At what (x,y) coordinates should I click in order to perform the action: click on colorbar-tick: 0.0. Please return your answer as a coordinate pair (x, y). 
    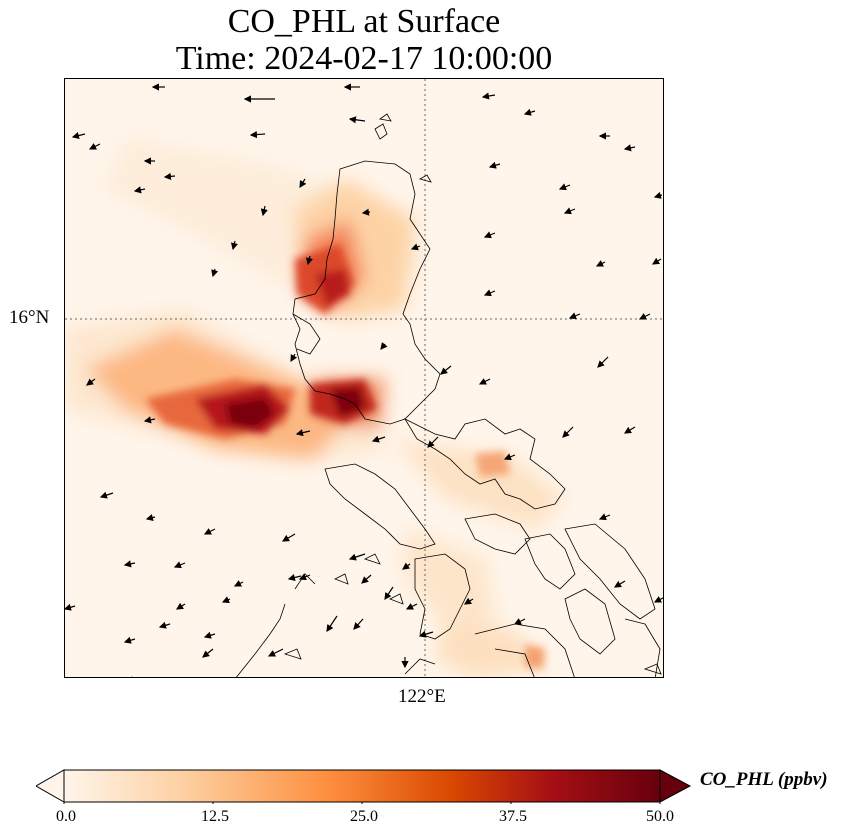
    Looking at the image, I should click on (66, 816).